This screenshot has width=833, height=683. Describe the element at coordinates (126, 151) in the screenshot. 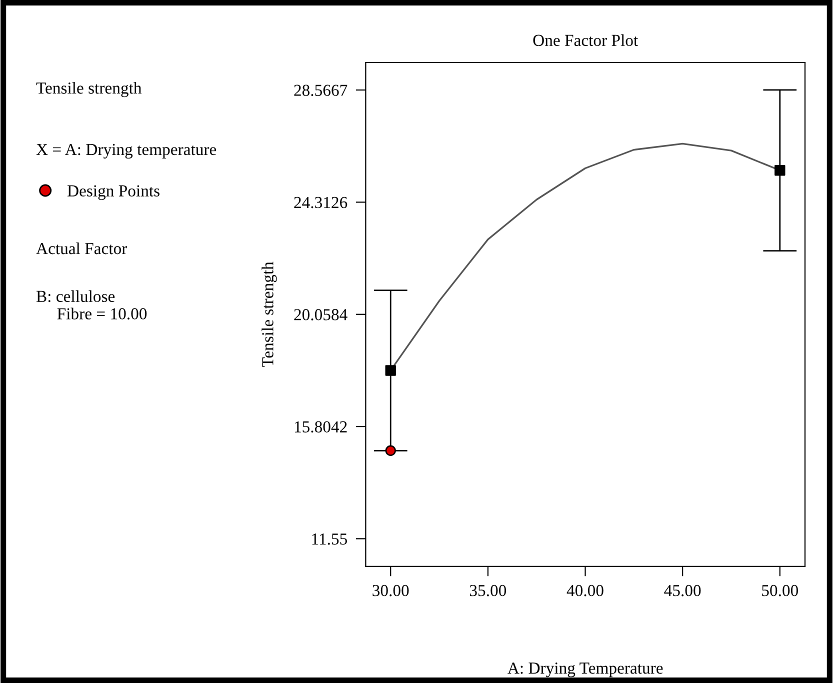

I see `text: X = A: Drying temperature` at that location.